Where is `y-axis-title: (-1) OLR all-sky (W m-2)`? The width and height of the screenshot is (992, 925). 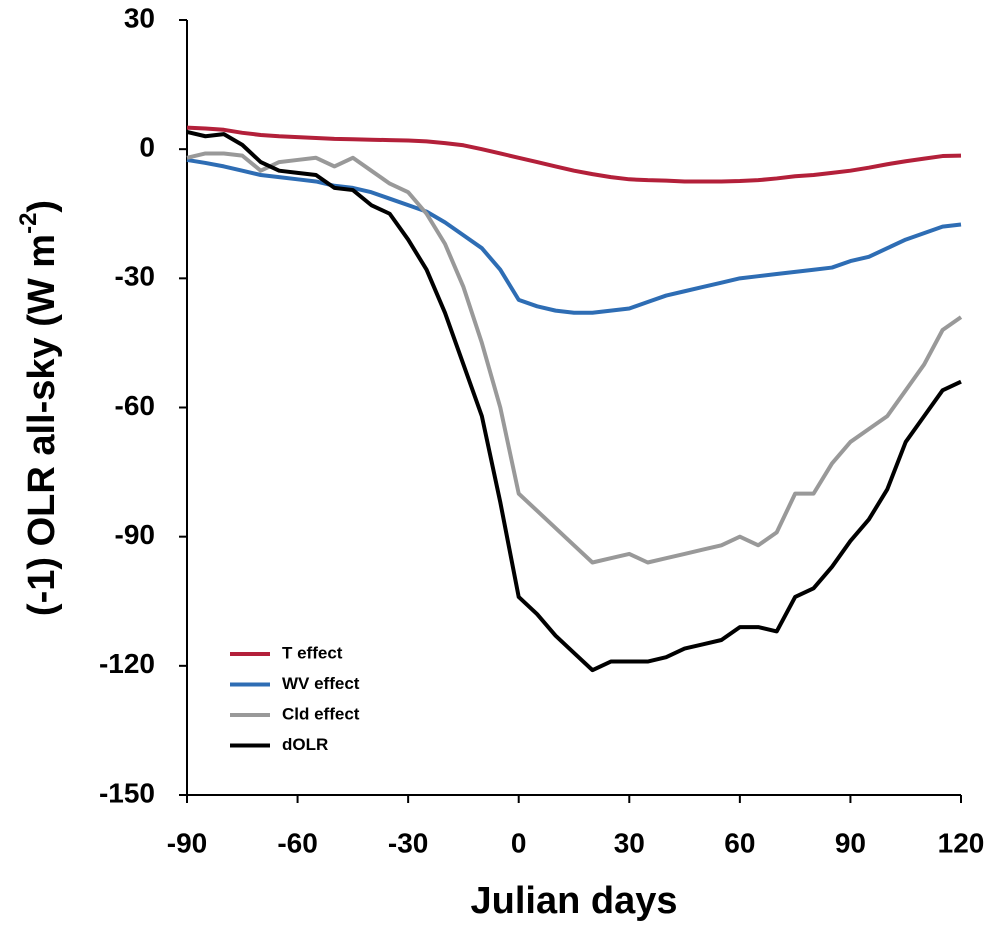
y-axis-title: (-1) OLR all-sky (W m-2) is located at coordinates (39, 408).